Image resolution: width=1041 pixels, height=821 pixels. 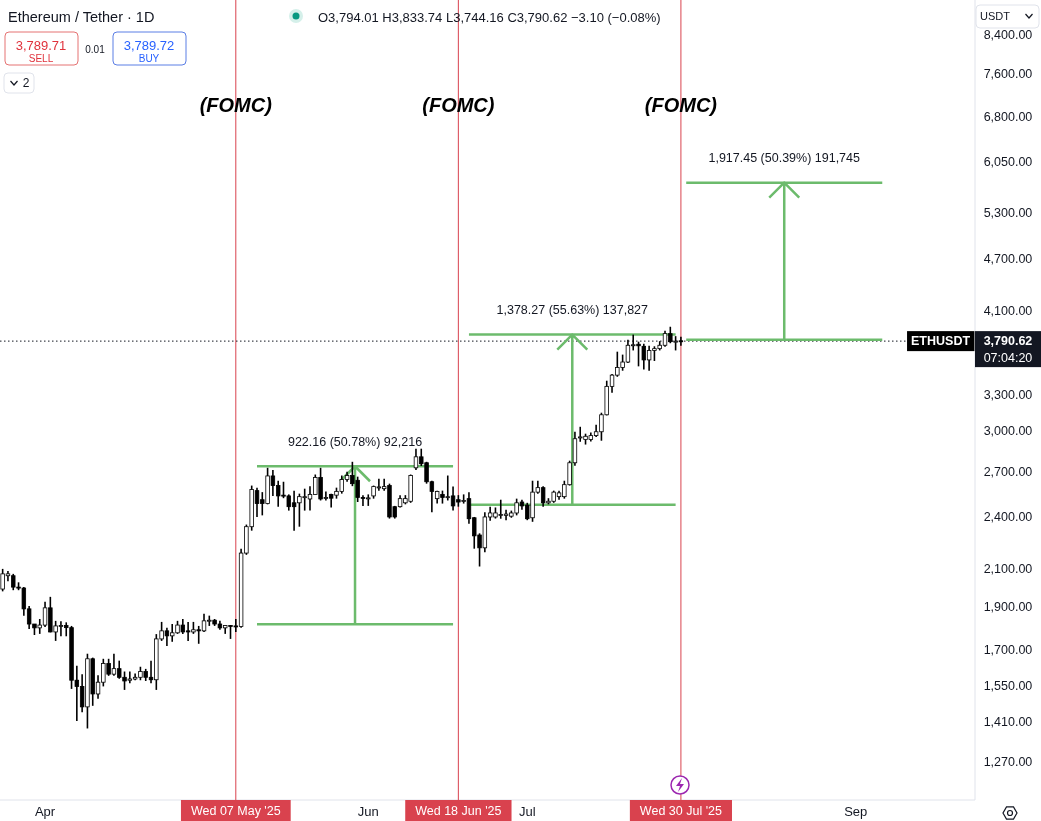 I want to click on x-tick-label: Jun, so click(x=368, y=811).